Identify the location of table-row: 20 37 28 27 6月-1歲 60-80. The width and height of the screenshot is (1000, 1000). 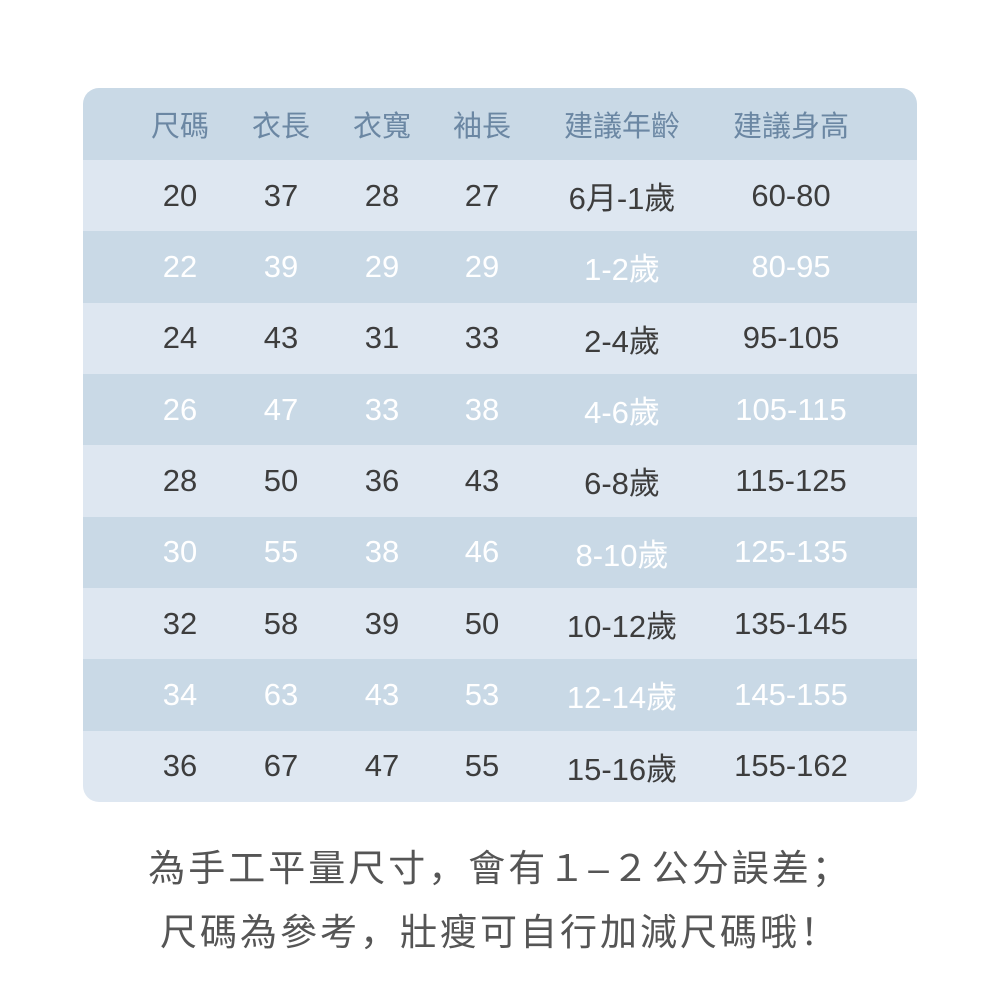
(500, 196).